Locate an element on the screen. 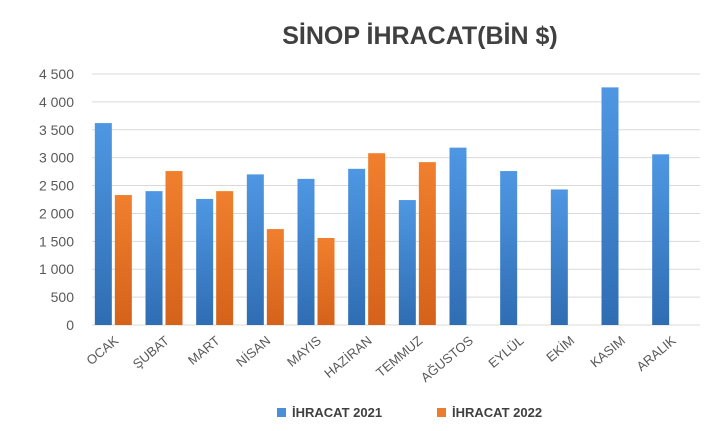  bar-2021-şubat is located at coordinates (154, 258).